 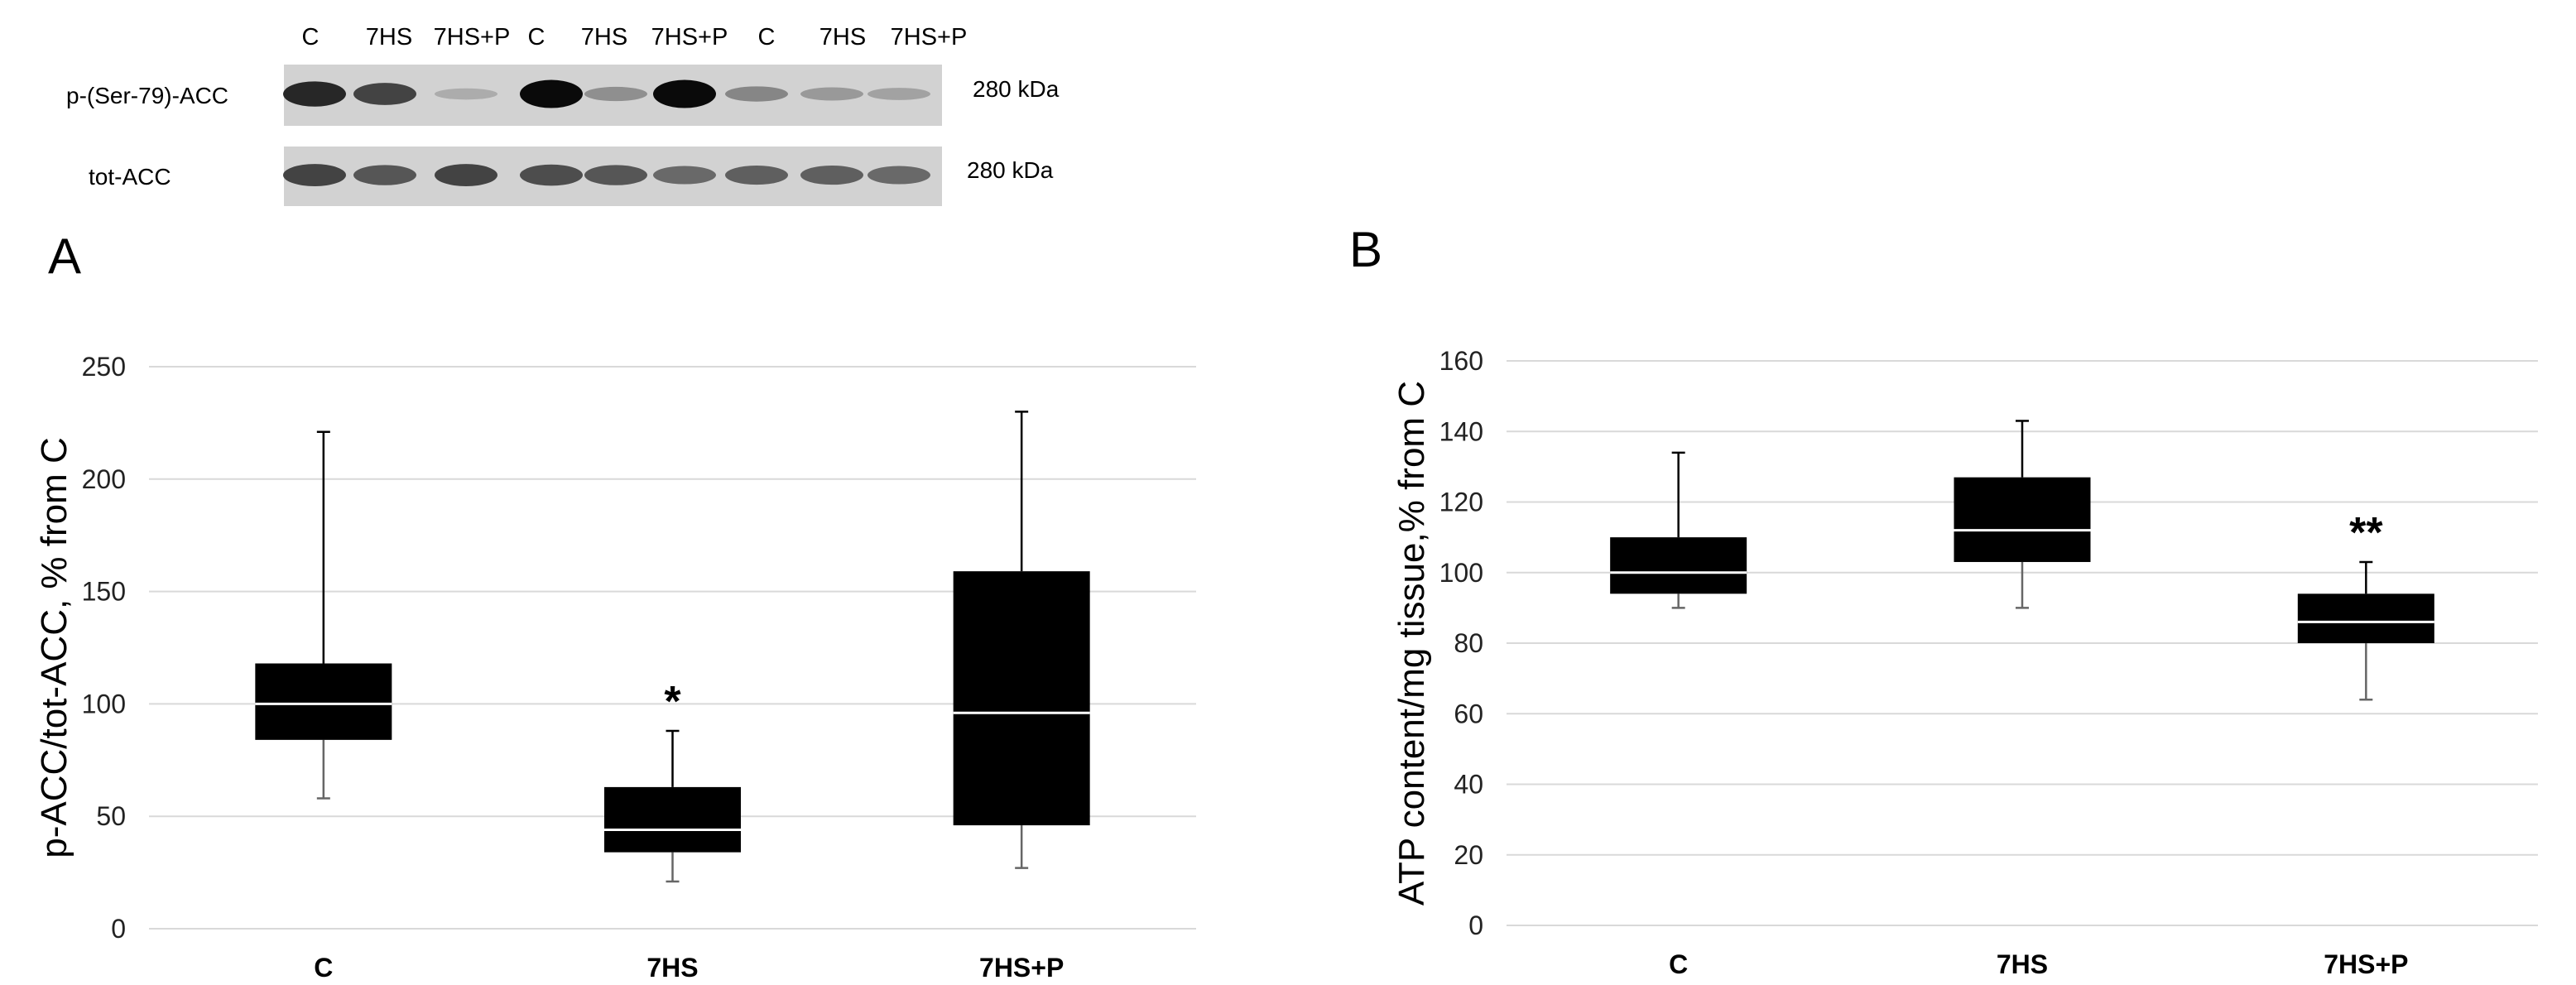 I want to click on y-tick-label: 140, so click(x=1461, y=431).